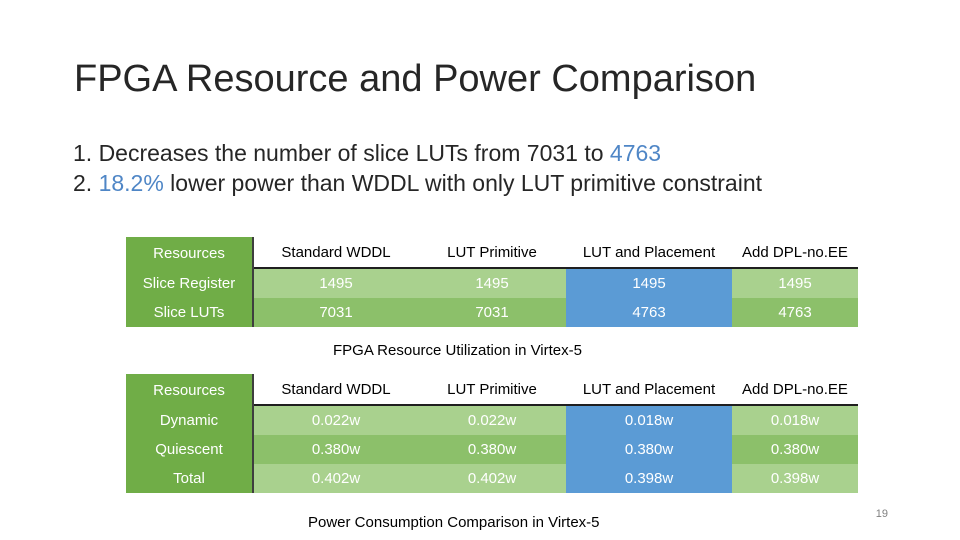  I want to click on table-row: Slice LUTs 7031 7031 4763 4763, so click(492, 312).